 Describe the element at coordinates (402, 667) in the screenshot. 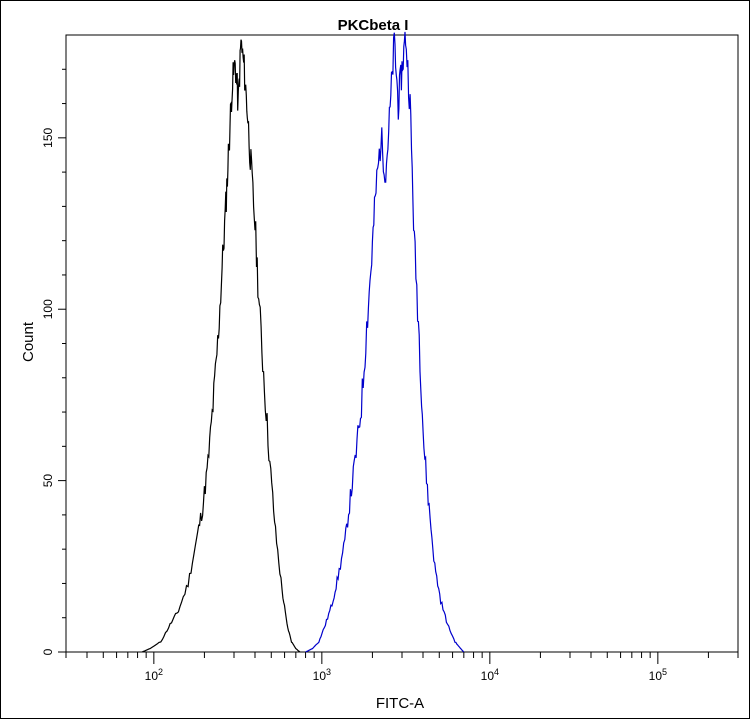

I see `x-axis-ticks: 10² 10³ 10⁴ 10⁵` at that location.